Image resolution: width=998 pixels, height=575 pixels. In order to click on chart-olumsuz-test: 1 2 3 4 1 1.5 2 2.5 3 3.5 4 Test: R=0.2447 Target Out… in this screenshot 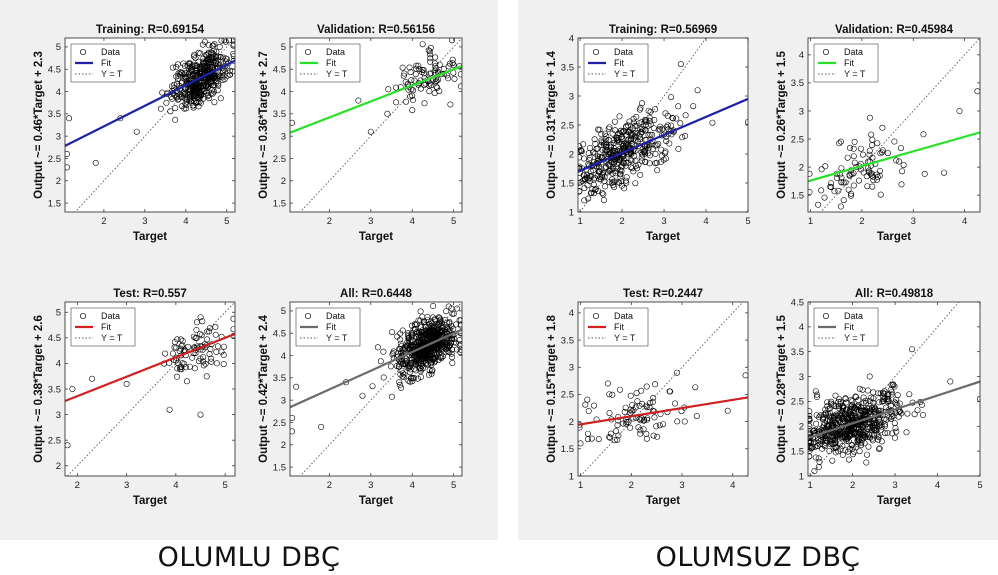, I will do `click(647, 397)`.